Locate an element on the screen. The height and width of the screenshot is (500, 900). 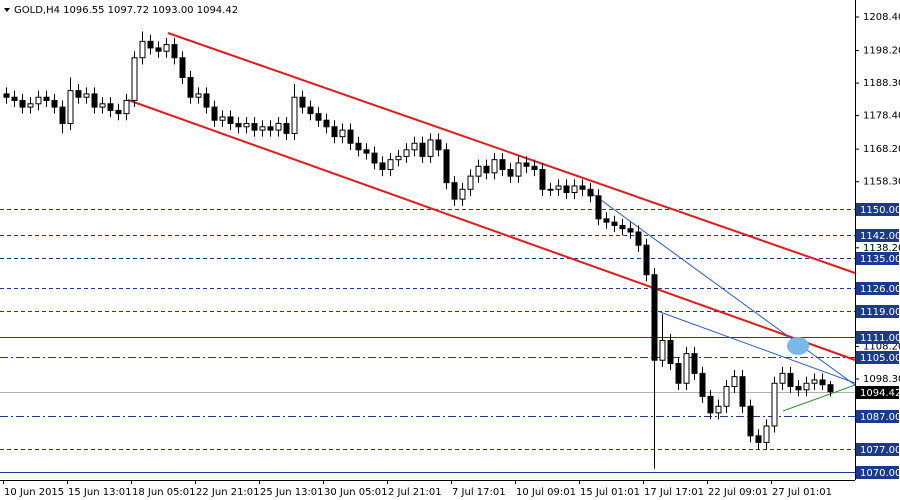
level-label: 1119.00 is located at coordinates (880, 312).